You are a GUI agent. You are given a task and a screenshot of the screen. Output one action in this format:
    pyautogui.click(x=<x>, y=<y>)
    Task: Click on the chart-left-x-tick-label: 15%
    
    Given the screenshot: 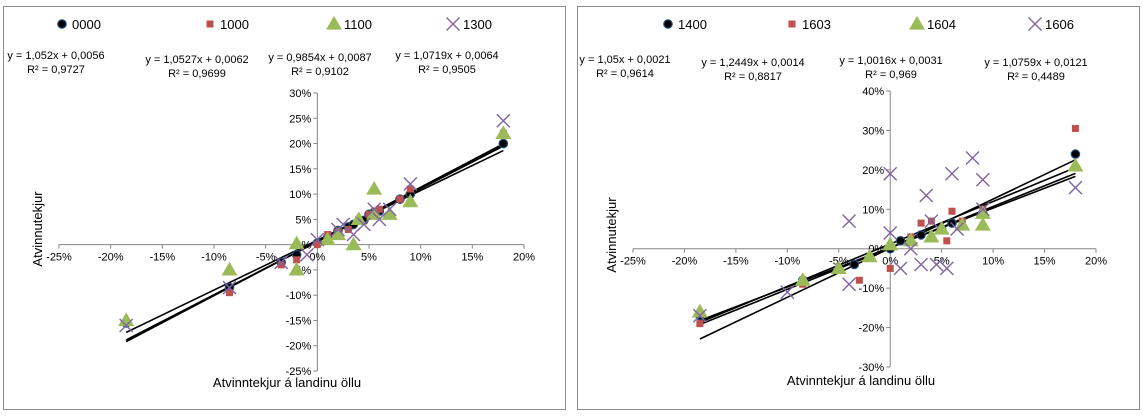 What is the action you would take?
    pyautogui.click(x=472, y=258)
    